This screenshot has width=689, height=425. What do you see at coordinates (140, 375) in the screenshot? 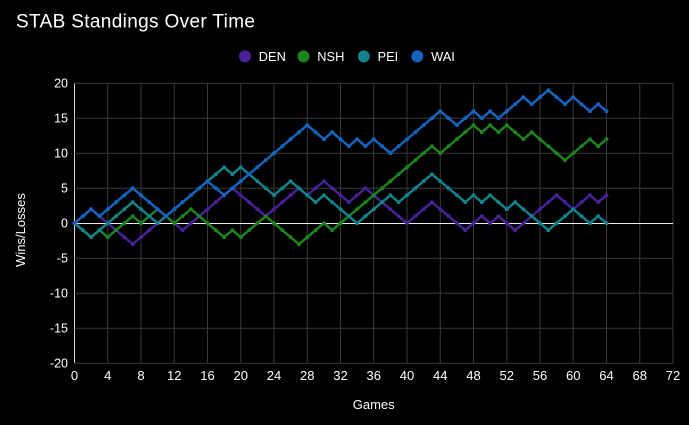
I see `svg-text: 8` at bounding box center [140, 375].